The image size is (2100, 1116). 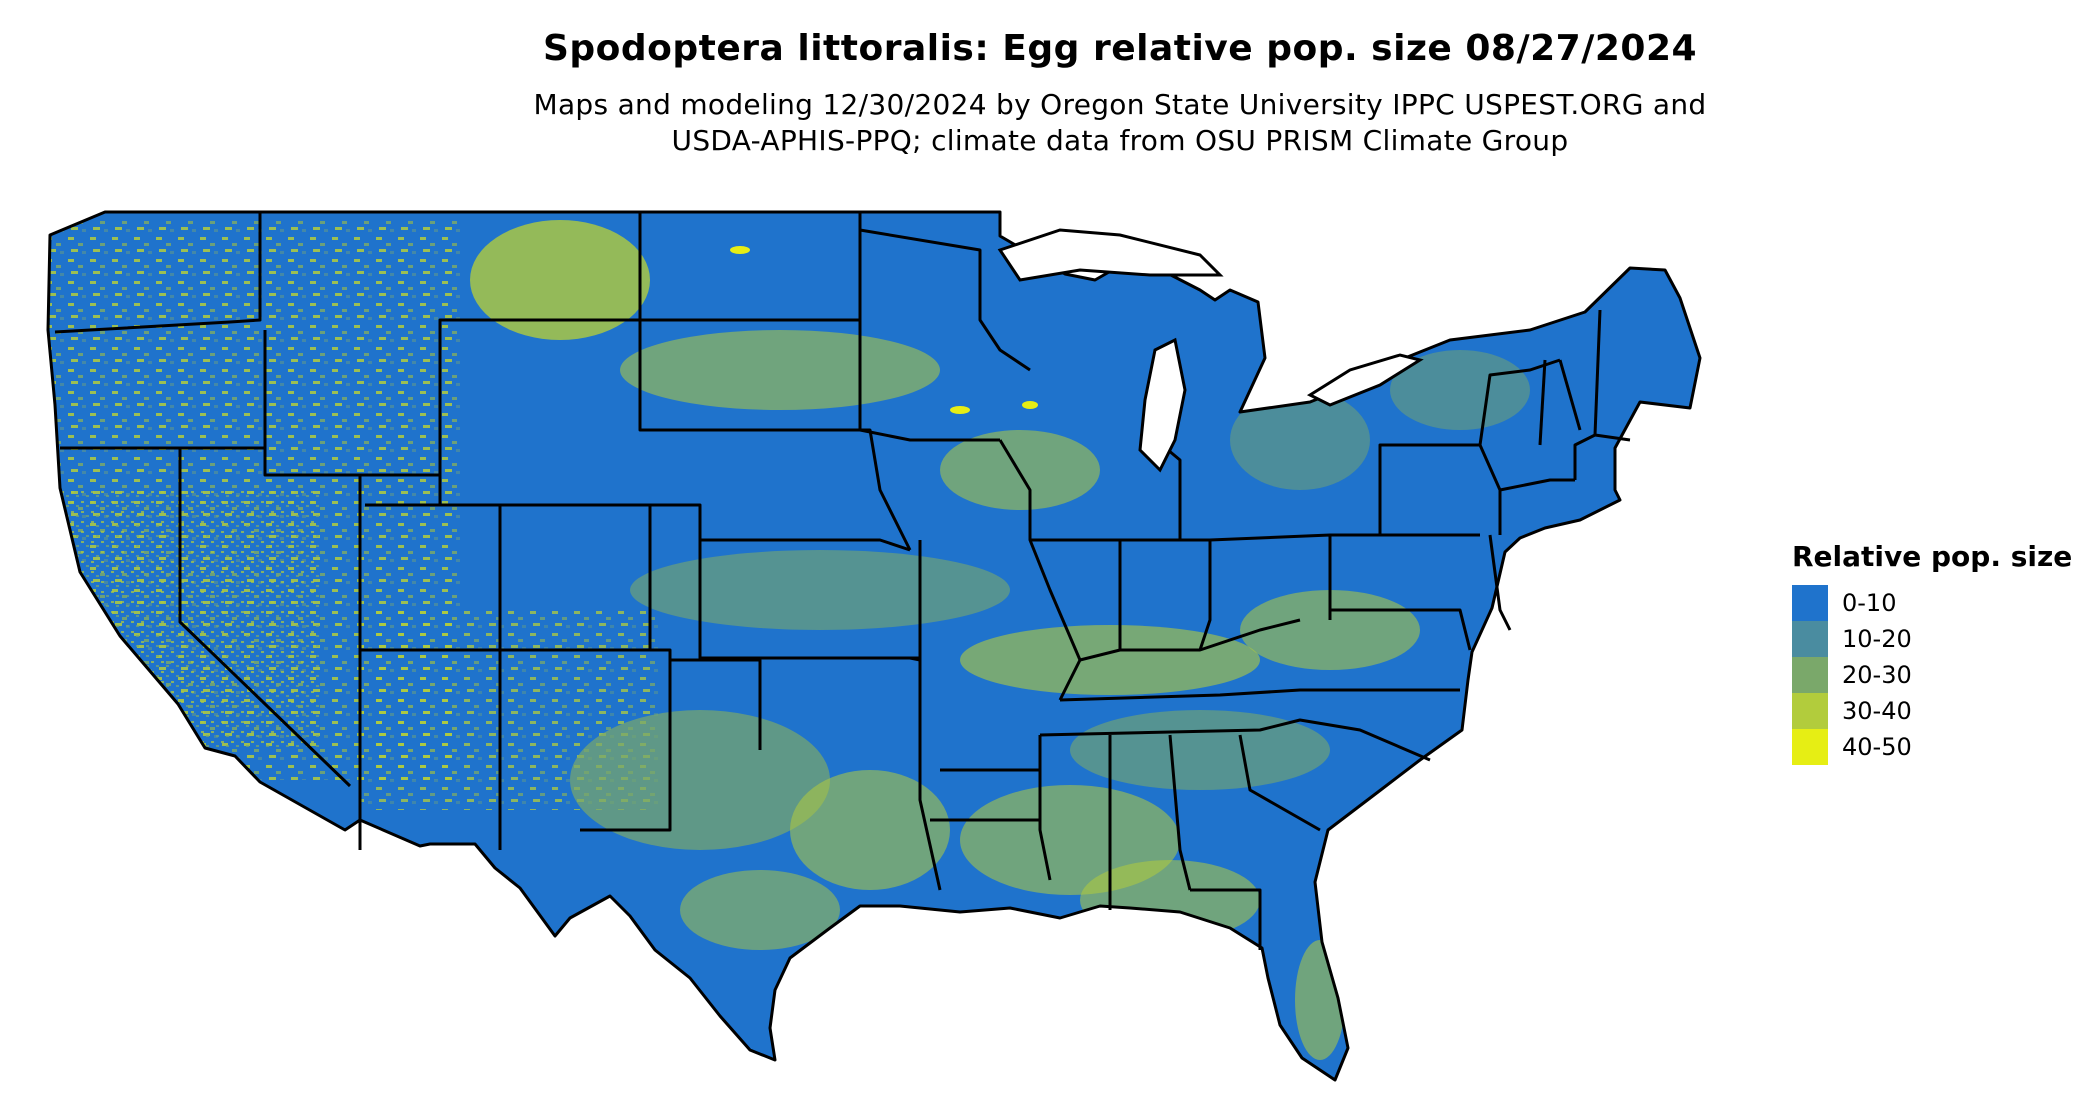 I want to click on legend-title: Relative pop. size, so click(x=1932, y=556).